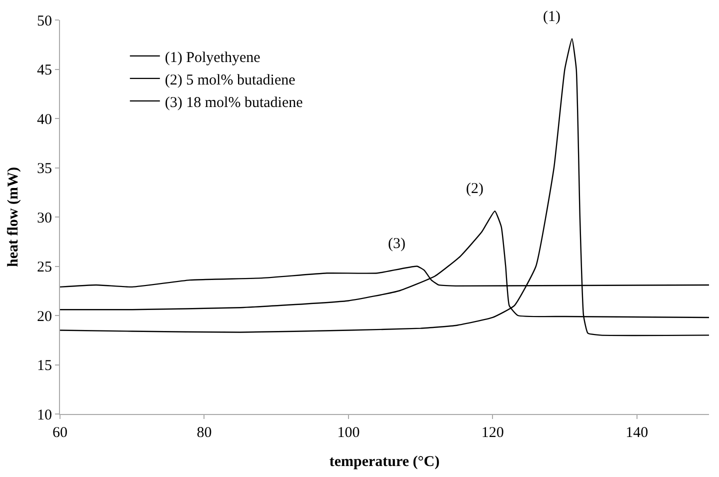 Image resolution: width=719 pixels, height=477 pixels. Describe the element at coordinates (204, 433) in the screenshot. I see `x-tick-label: 80` at that location.